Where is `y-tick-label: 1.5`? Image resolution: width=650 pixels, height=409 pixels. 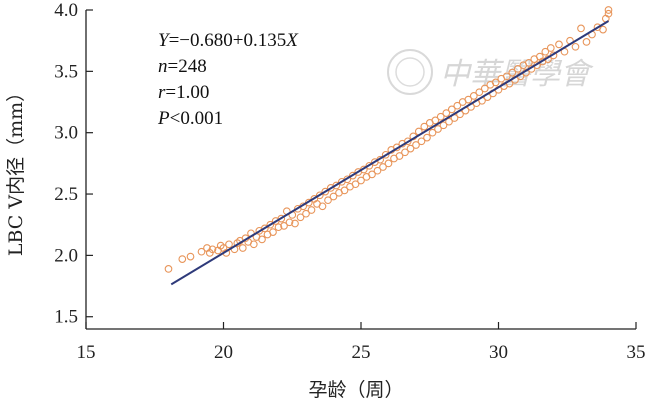
y-tick-label: 1.5 is located at coordinates (66, 317).